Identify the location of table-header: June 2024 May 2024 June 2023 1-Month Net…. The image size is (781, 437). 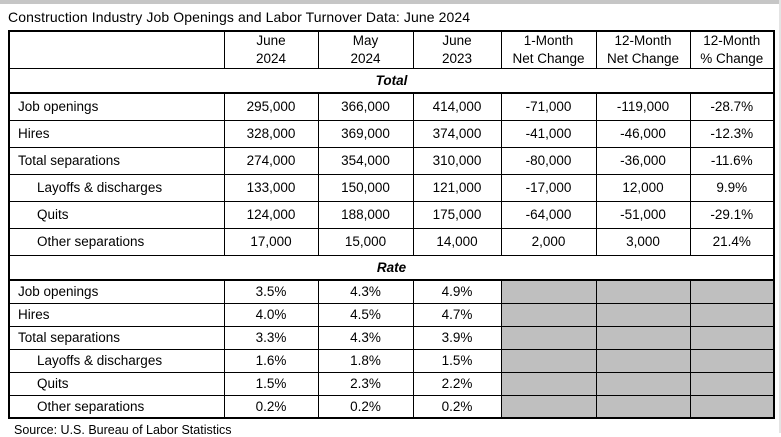
(391, 49).